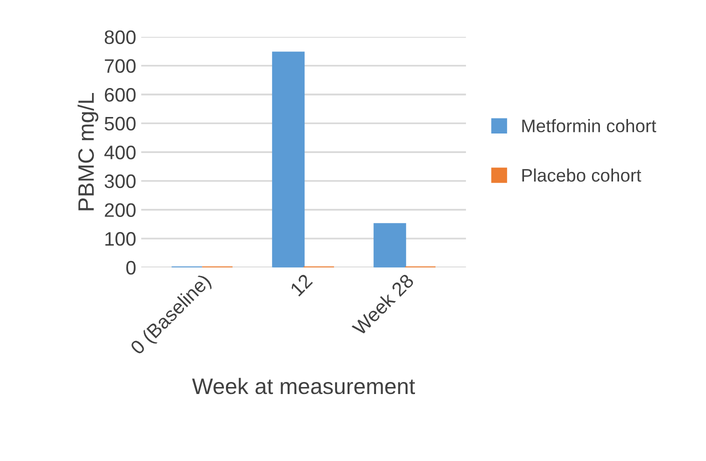  I want to click on y-tick-label: 300, so click(120, 181).